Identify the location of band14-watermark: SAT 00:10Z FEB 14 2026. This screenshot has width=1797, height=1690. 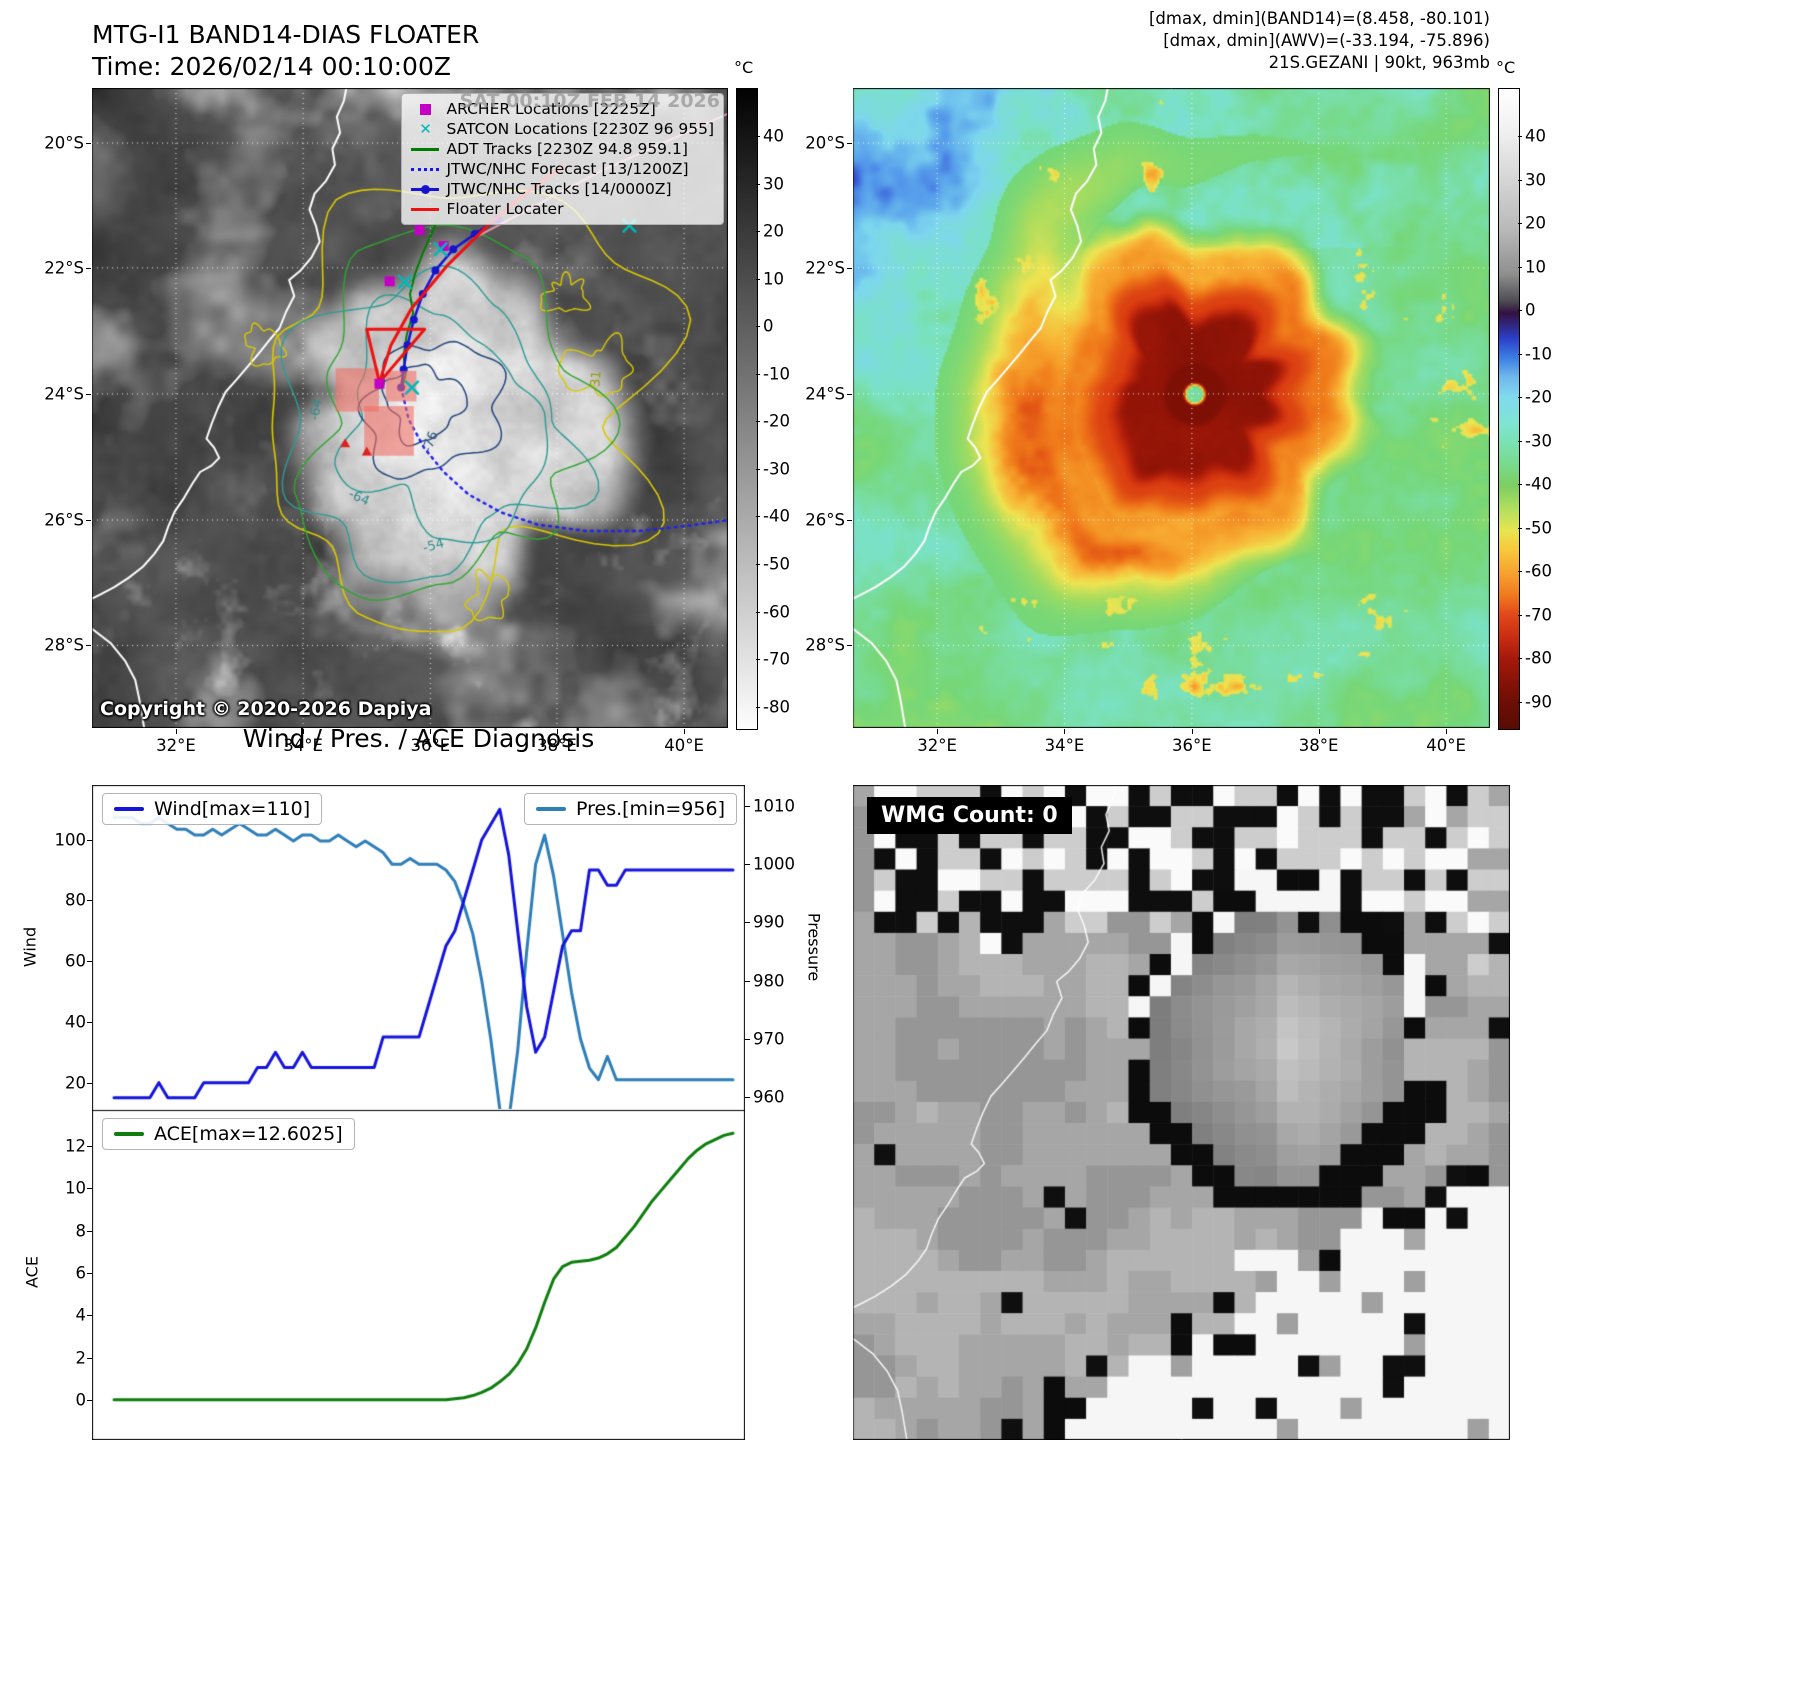
(589, 101).